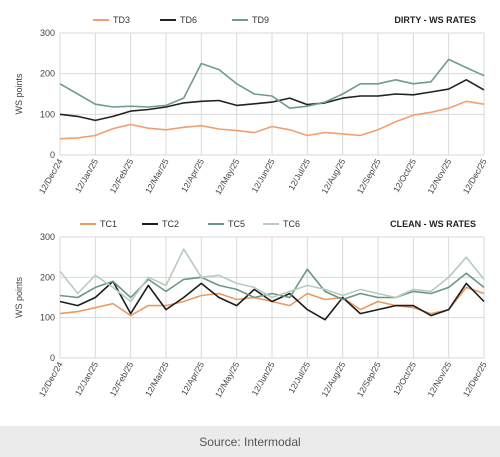 The width and height of the screenshot is (500, 457). Describe the element at coordinates (272, 284) in the screenshot. I see `series-line-tc5` at that location.